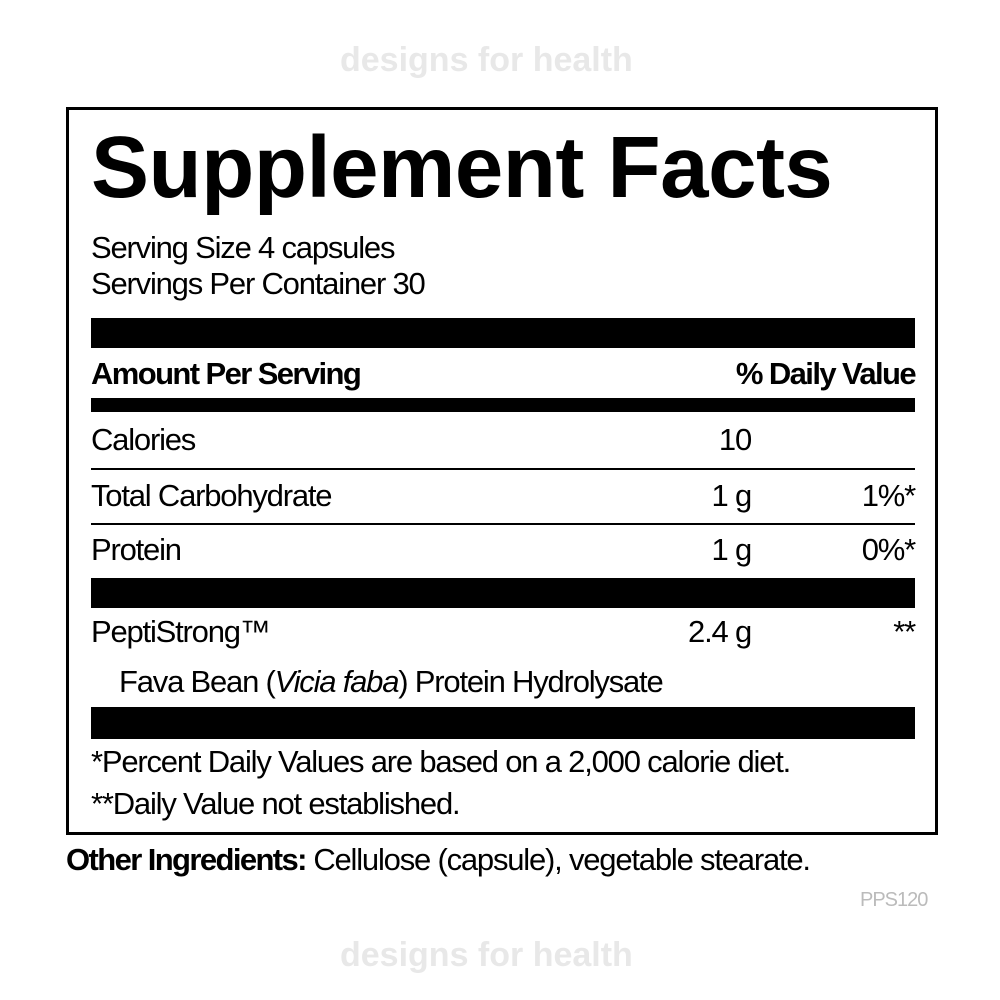 Image resolution: width=1000 pixels, height=1000 pixels. Describe the element at coordinates (732, 549) in the screenshot. I see `row-protein-amount: 1 g` at that location.